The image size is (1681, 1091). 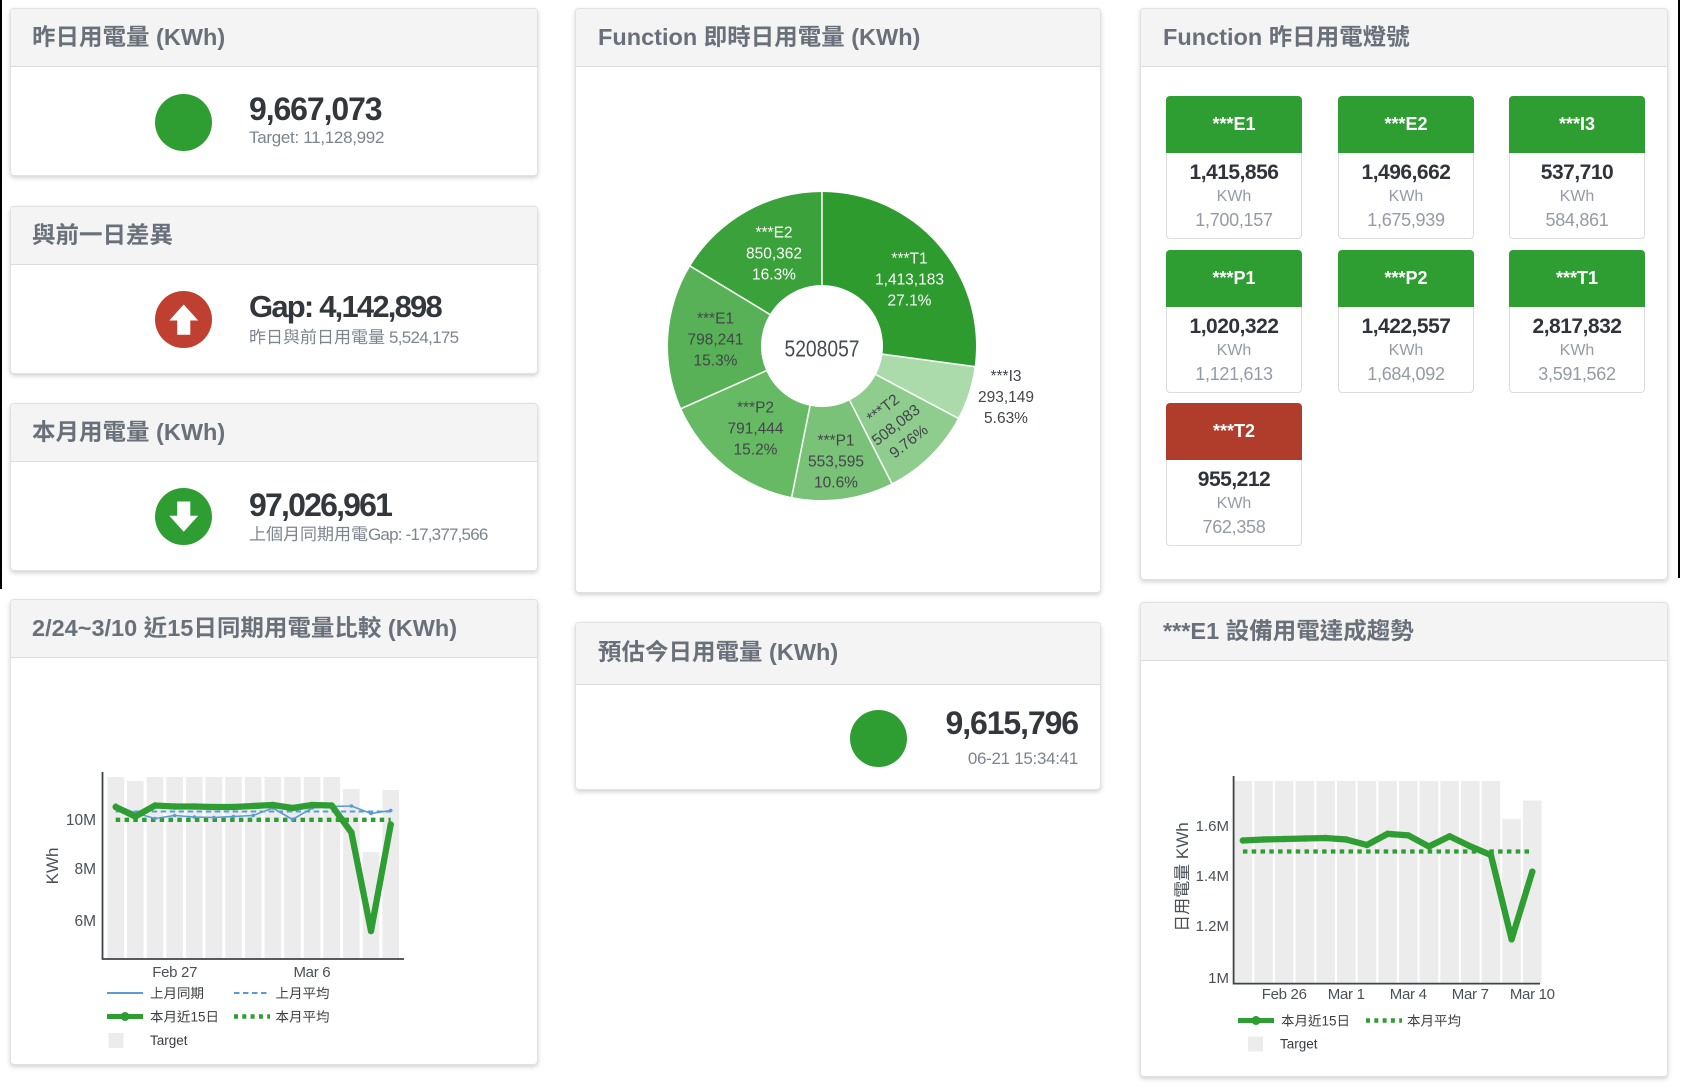 I want to click on svg-text: Gap: -17,377,566, so click(x=428, y=534).